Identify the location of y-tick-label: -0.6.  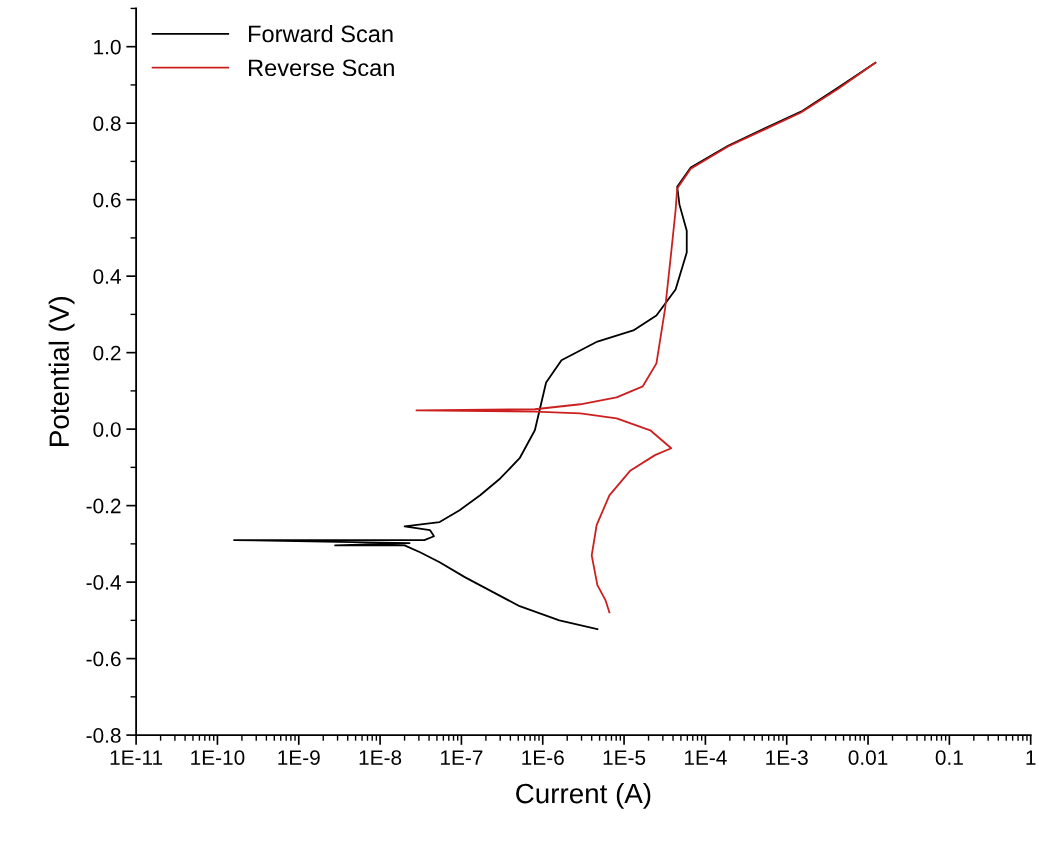
(103, 659).